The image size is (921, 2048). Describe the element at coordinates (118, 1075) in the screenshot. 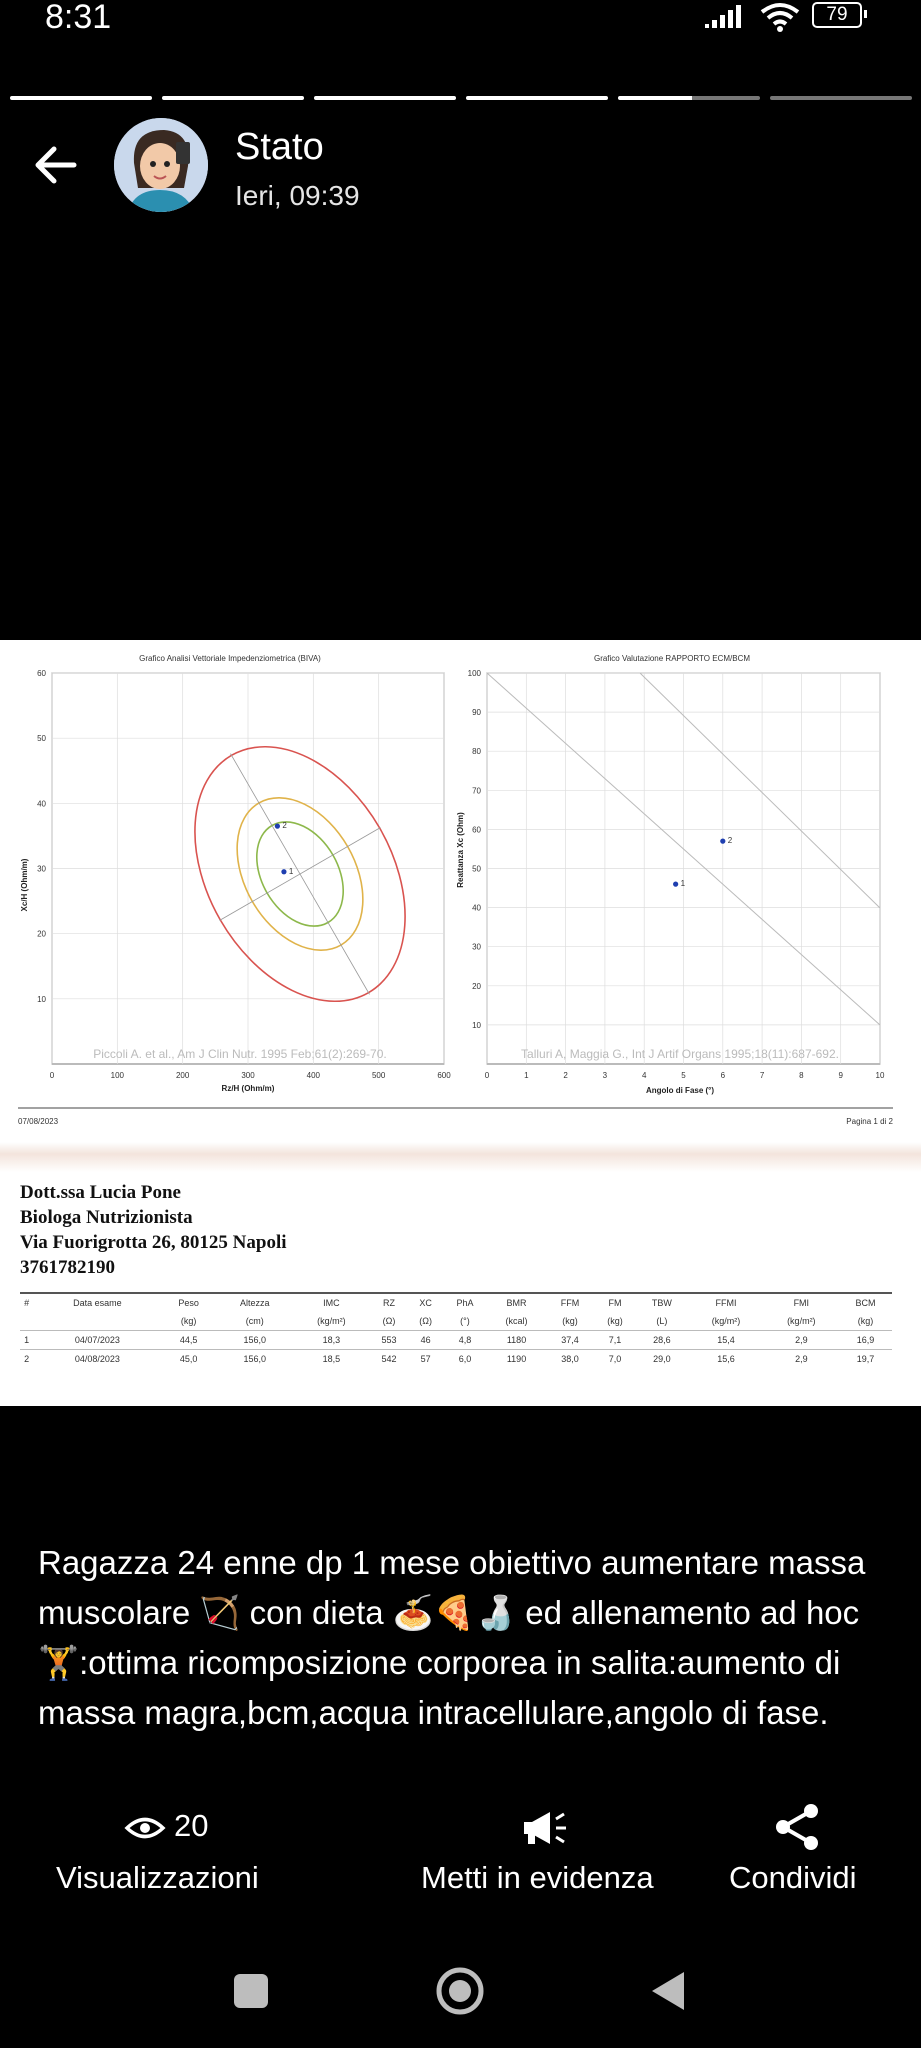

I see `biva-x-tick-label: 100` at that location.